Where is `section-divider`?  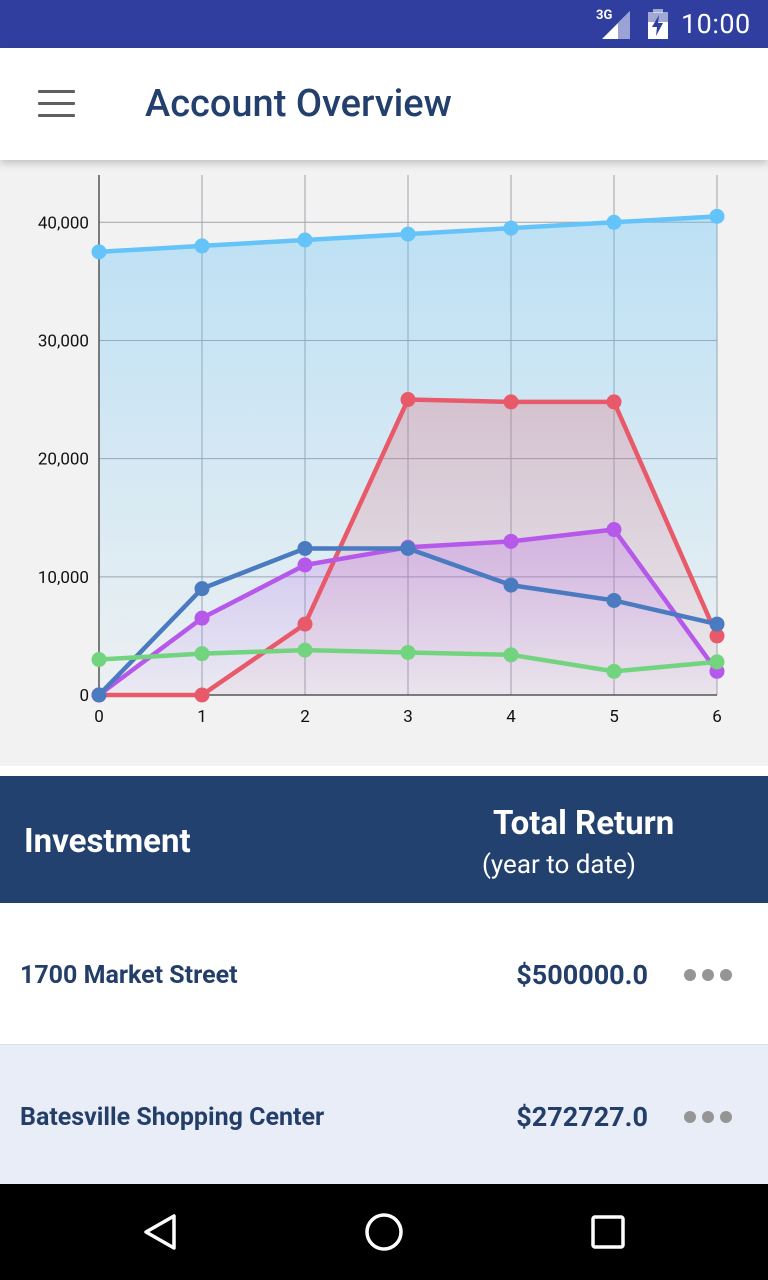 section-divider is located at coordinates (384, 771).